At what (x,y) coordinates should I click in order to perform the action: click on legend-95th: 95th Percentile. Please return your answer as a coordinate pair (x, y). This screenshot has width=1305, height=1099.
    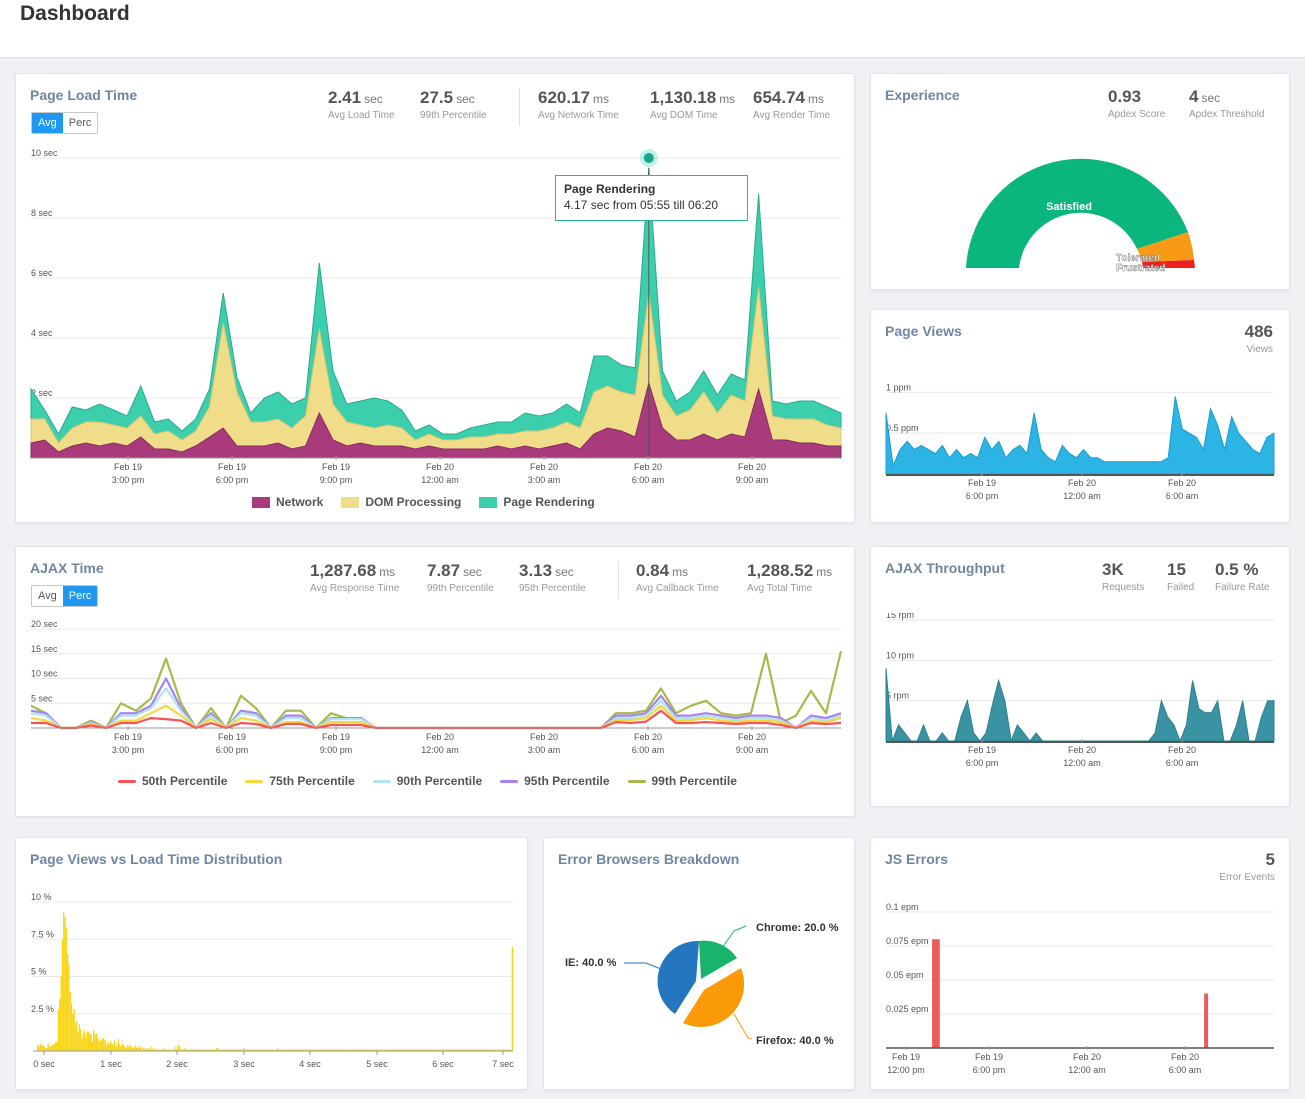
    Looking at the image, I should click on (555, 781).